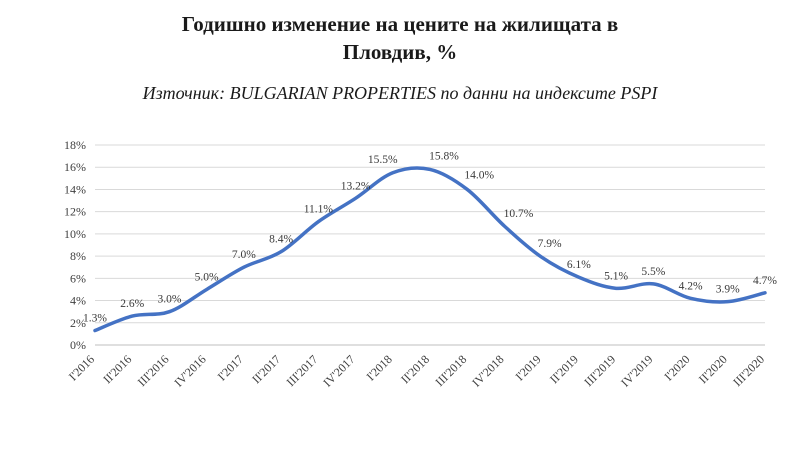 This screenshot has height=453, width=800. I want to click on y-axis-tick-label: 16%, so click(75, 167).